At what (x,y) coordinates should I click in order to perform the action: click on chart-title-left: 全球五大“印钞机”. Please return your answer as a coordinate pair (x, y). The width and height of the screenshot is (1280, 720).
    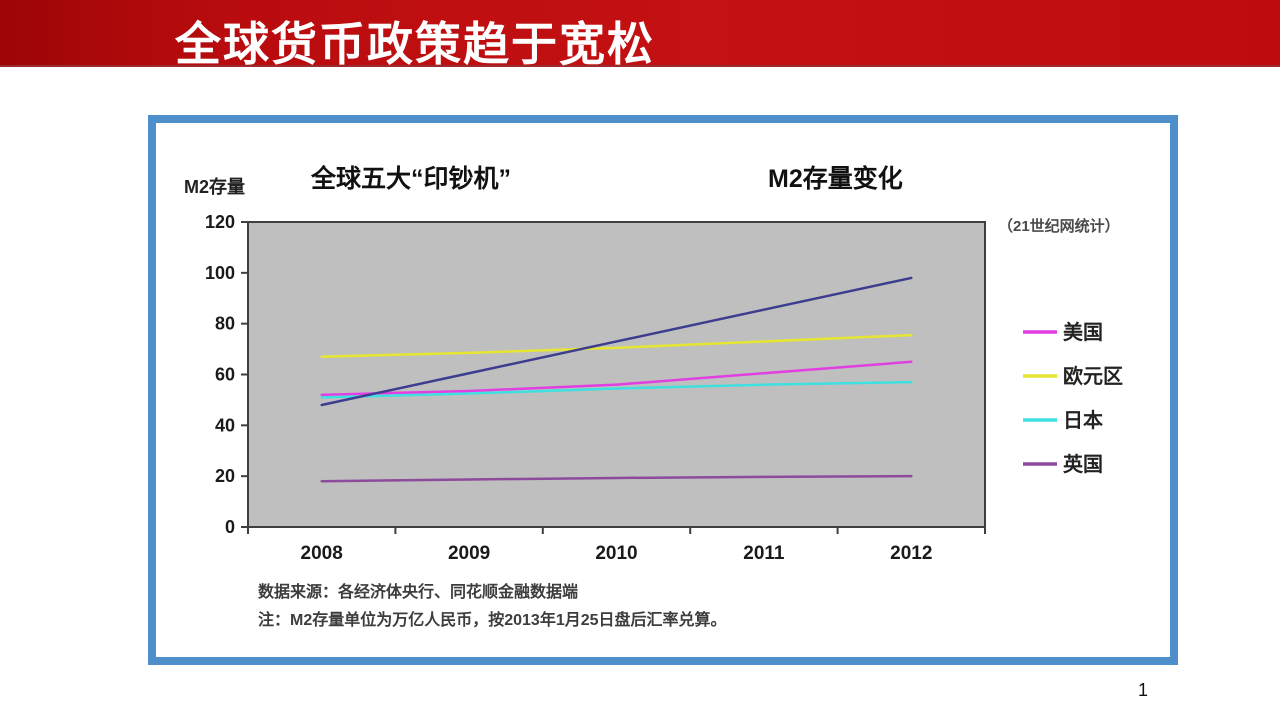
    Looking at the image, I should click on (411, 179).